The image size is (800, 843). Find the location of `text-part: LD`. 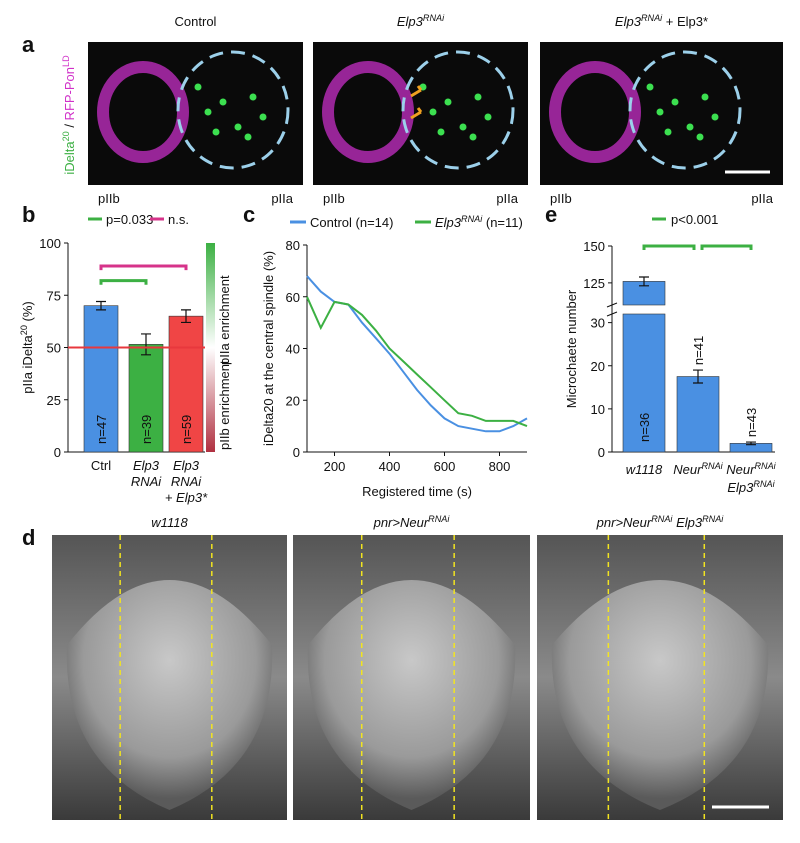

text-part: LD is located at coordinates (66, 61).